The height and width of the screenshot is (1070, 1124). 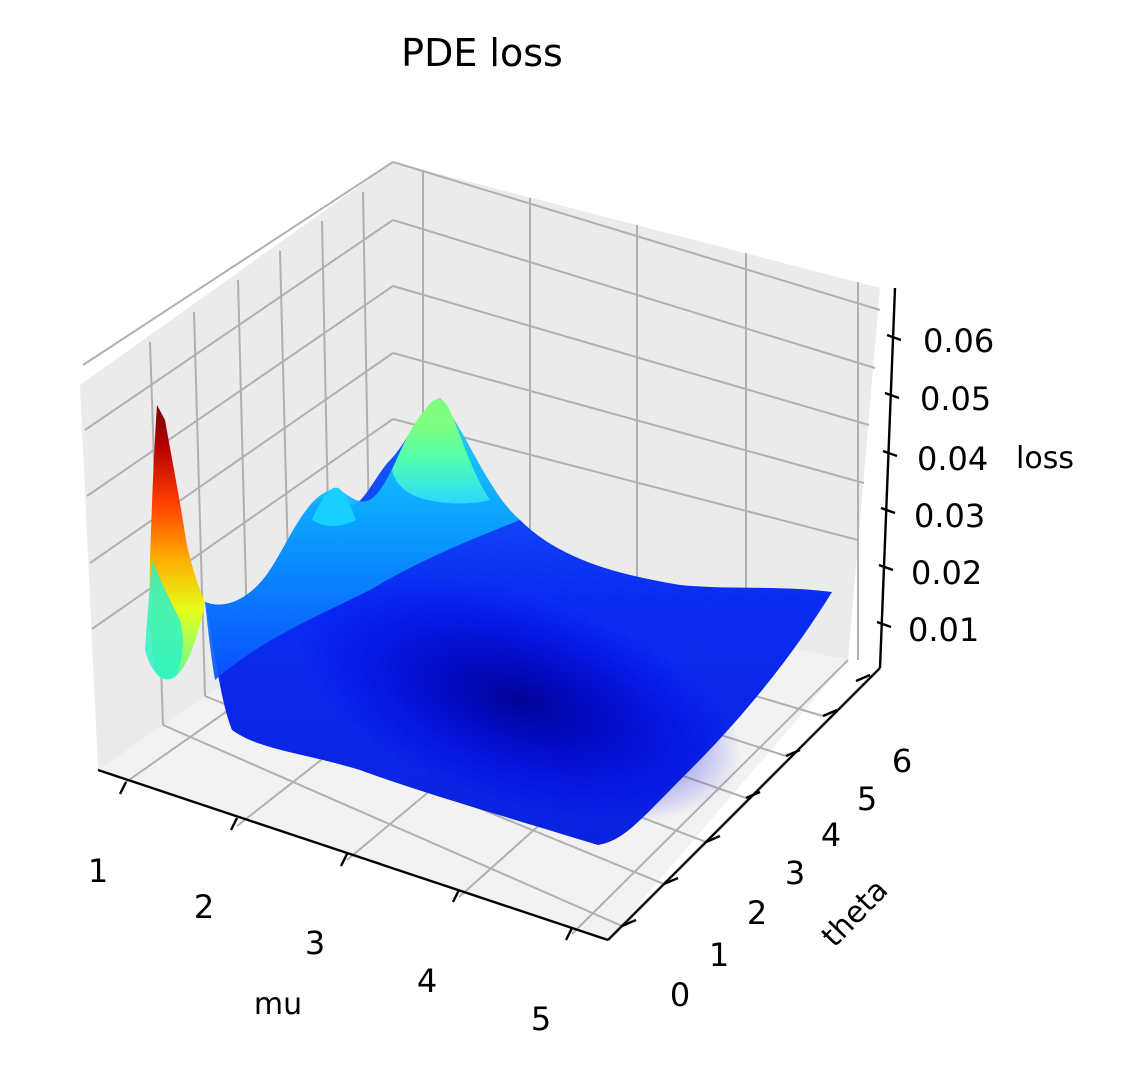 What do you see at coordinates (887, 478) in the screenshot?
I see `loss-axis-line` at bounding box center [887, 478].